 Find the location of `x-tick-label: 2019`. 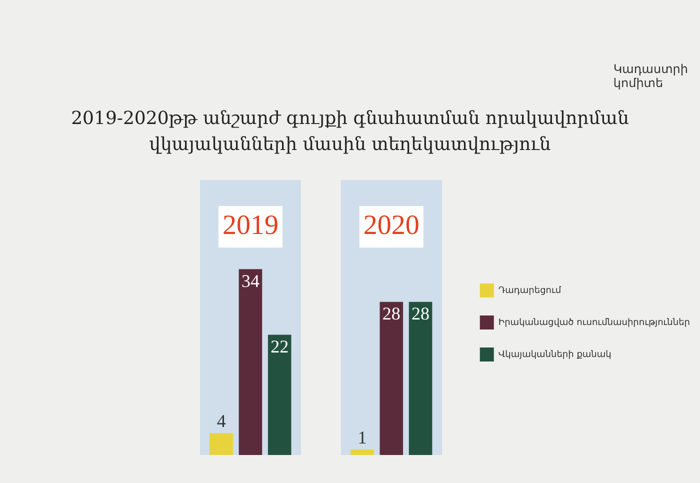

x-tick-label: 2019 is located at coordinates (250, 226).